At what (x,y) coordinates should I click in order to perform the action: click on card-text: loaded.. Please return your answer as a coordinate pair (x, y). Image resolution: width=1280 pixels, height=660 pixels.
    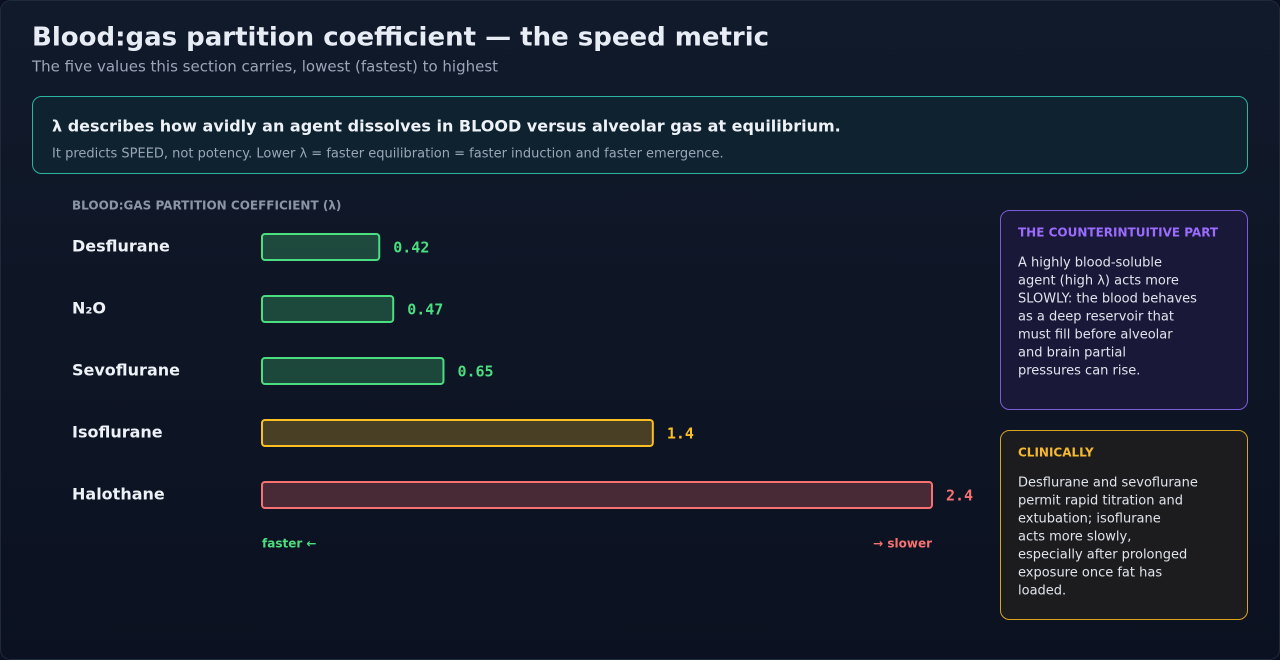
    Looking at the image, I should click on (1042, 591).